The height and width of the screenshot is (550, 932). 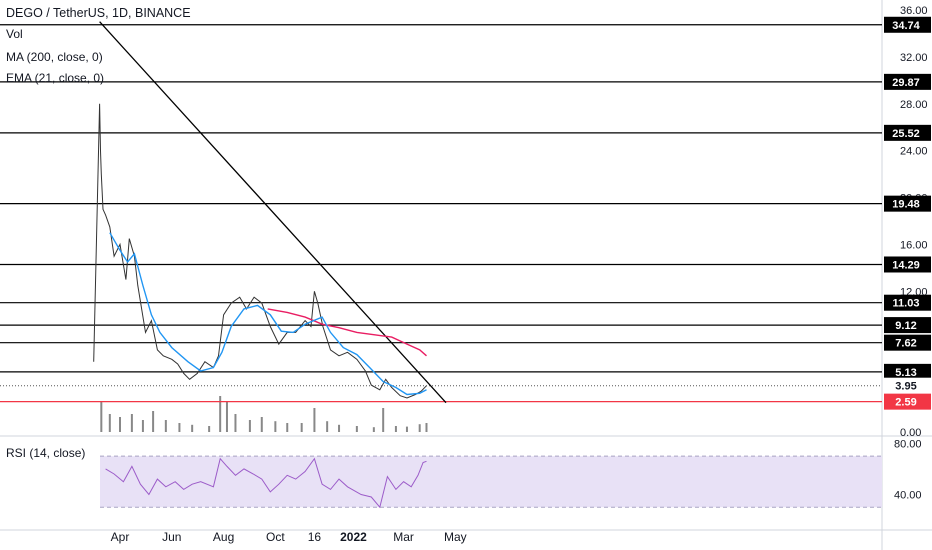 What do you see at coordinates (315, 537) in the screenshot?
I see `x-tick-label: 16` at bounding box center [315, 537].